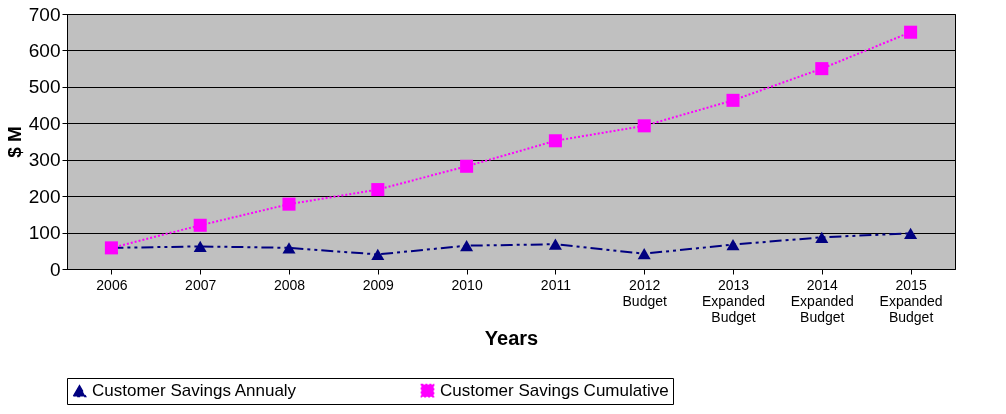 This screenshot has width=1006, height=414. I want to click on x-tick-label: 2010, so click(467, 284).